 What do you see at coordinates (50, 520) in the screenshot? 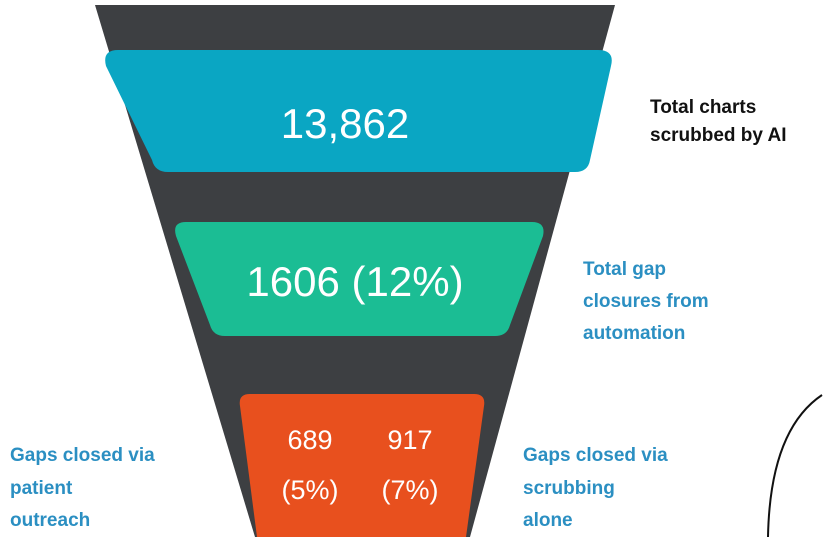
I see `split-label: outreach` at bounding box center [50, 520].